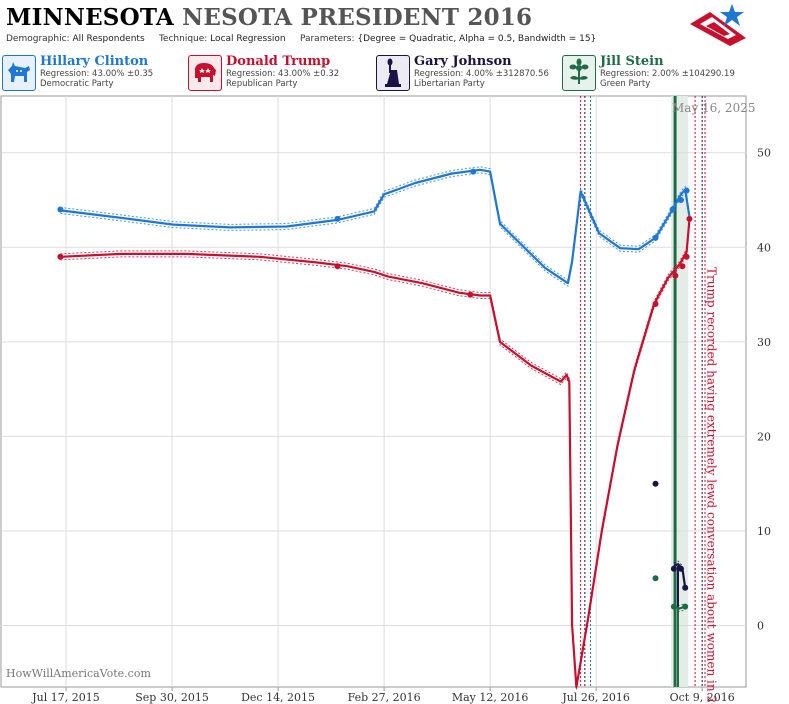 This screenshot has width=789, height=704. Describe the element at coordinates (183, 39) in the screenshot. I see `technique-label: Technique:` at that location.